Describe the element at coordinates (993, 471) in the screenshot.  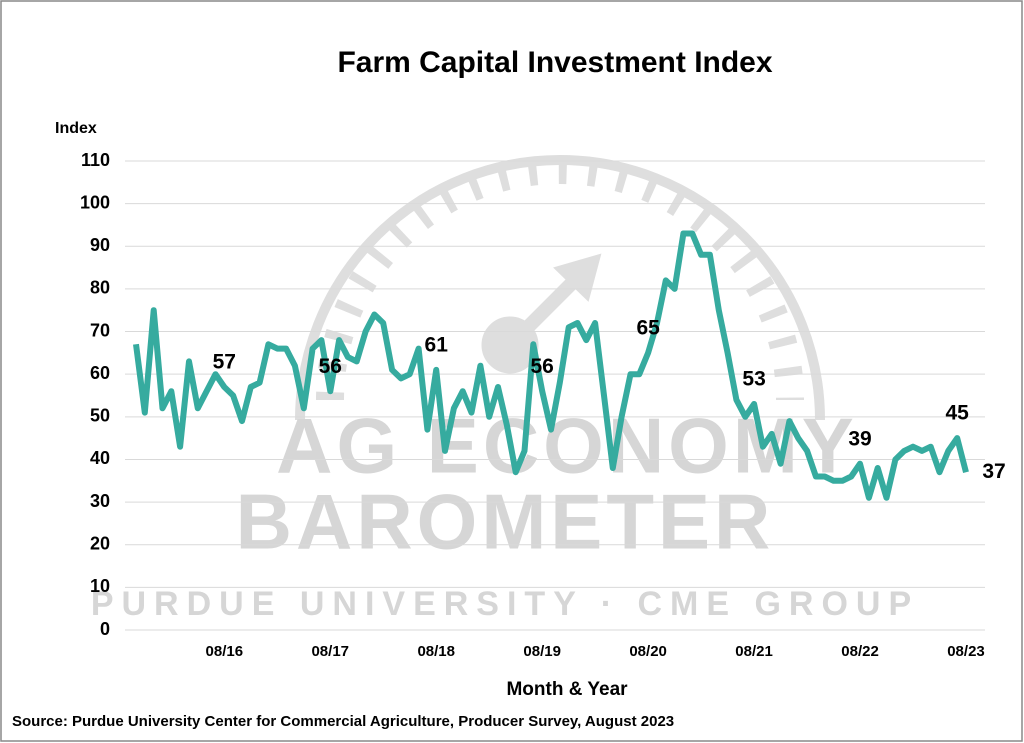
I see `data-label: 37` at that location.